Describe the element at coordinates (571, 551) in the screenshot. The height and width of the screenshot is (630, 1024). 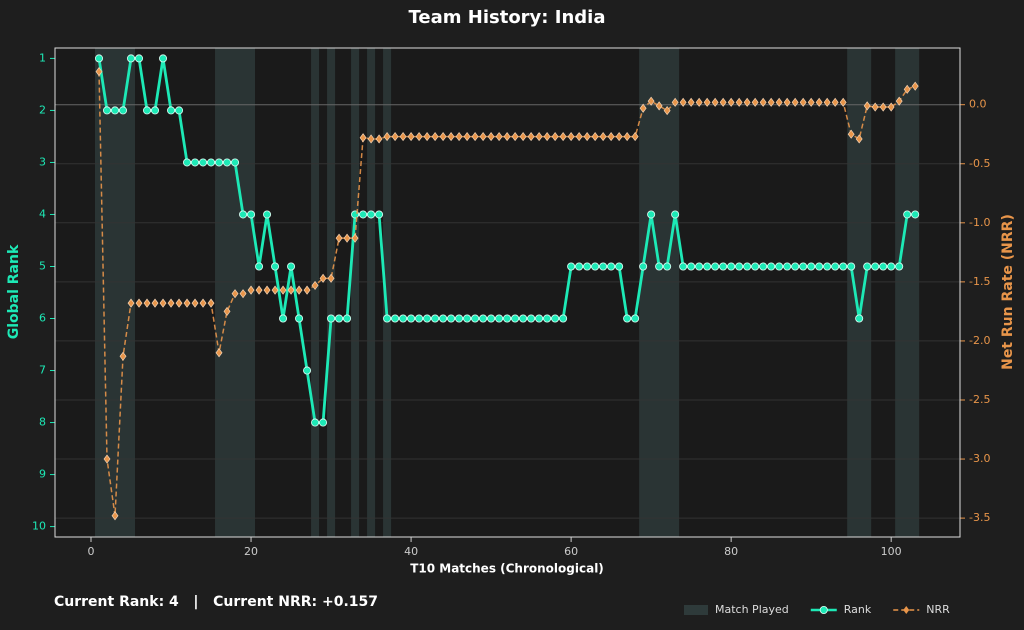
I see `x-tick-label: 60` at that location.